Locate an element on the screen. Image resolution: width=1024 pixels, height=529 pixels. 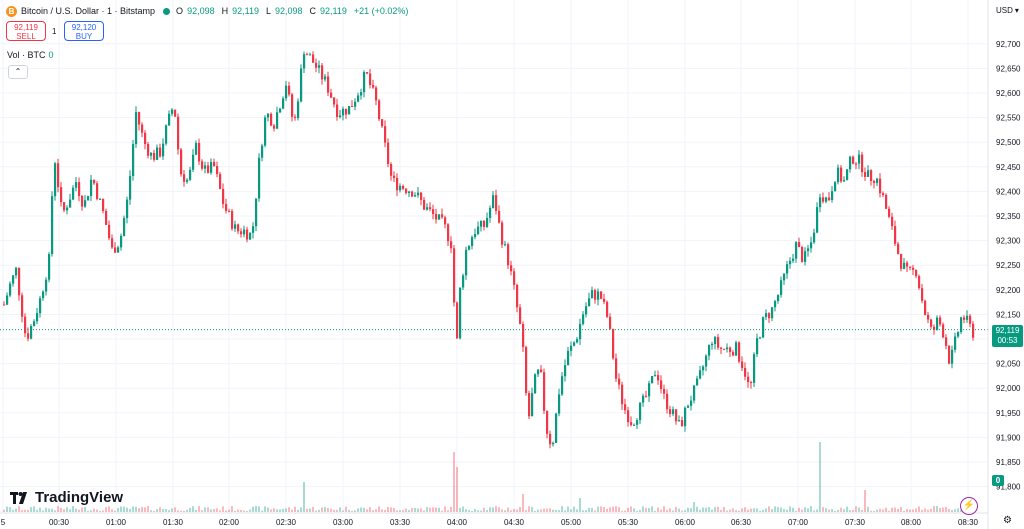
market-status-dot-icon is located at coordinates (167, 11).